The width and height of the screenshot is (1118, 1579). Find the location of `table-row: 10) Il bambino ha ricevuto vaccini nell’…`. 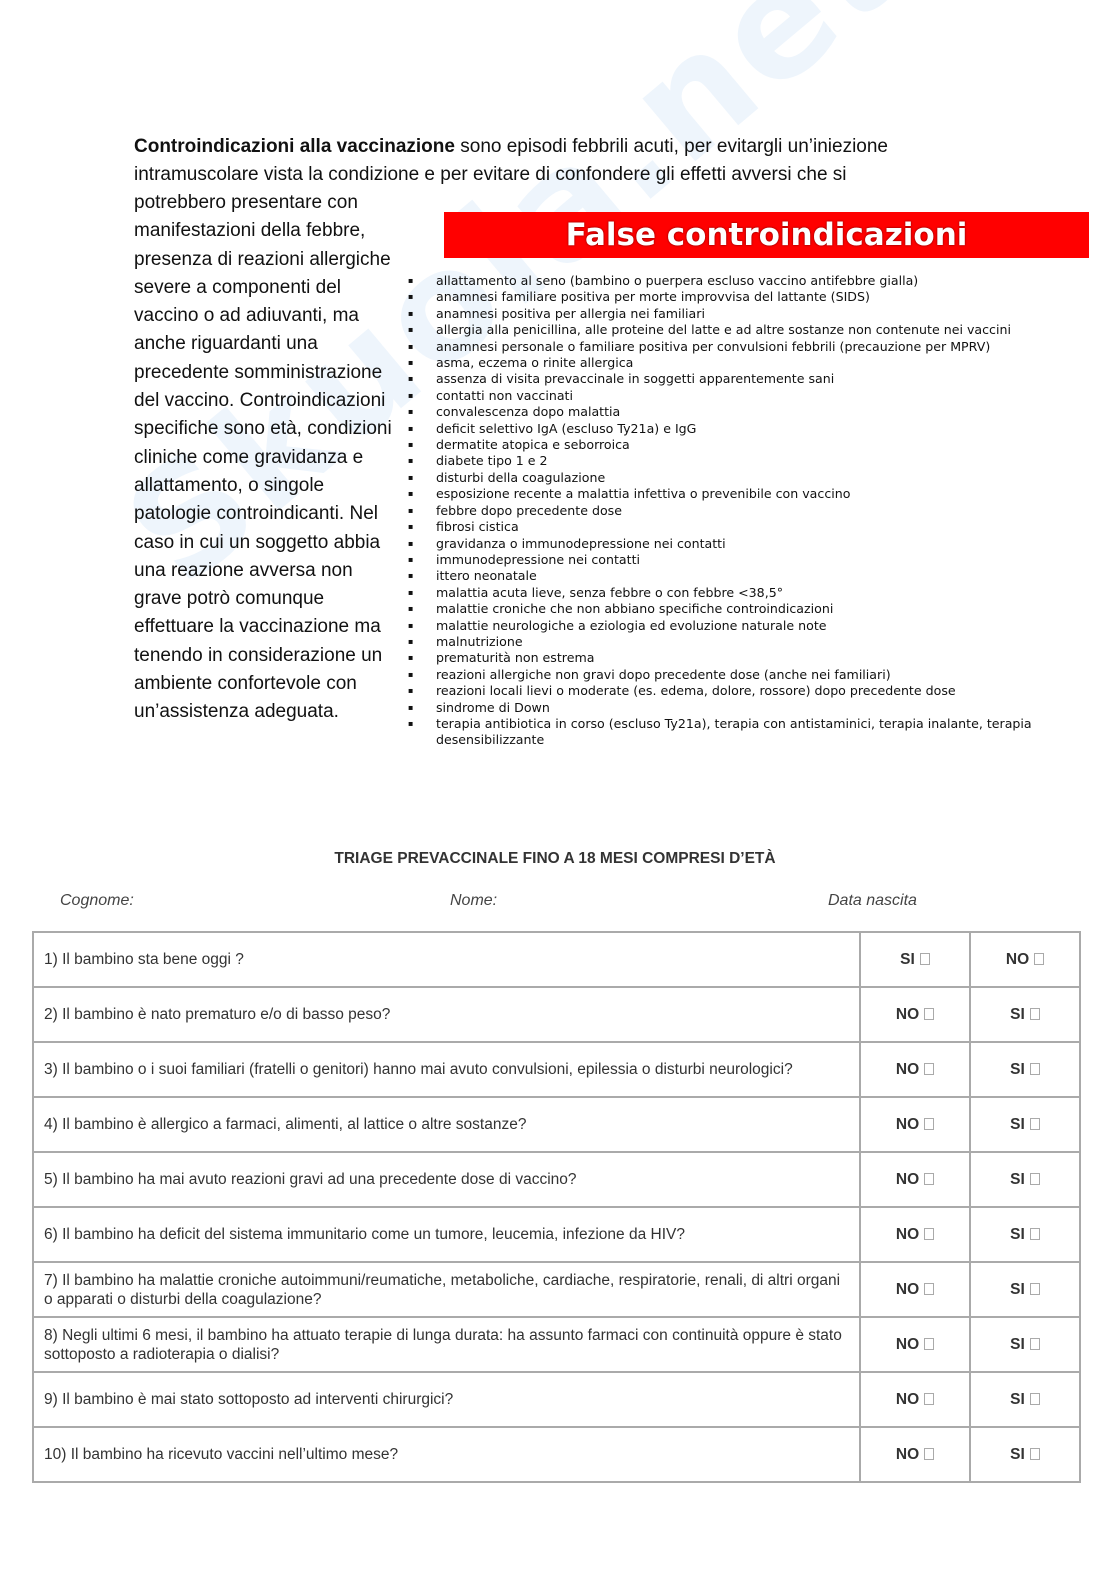

table-row: 10) Il bambino ha ricevuto vaccini nell’… is located at coordinates (556, 1454).